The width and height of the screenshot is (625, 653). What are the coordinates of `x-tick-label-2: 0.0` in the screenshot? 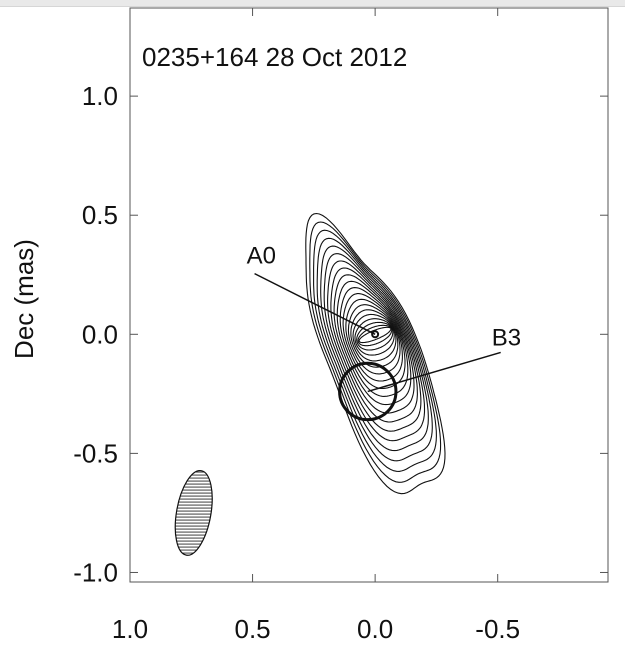 It's located at (375, 629).